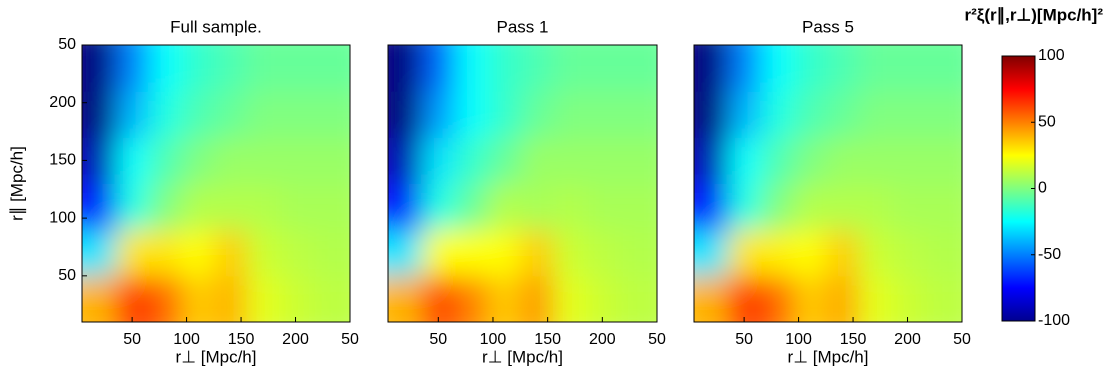  Describe the element at coordinates (62, 217) in the screenshot. I see `y-tick-label: 100` at that location.